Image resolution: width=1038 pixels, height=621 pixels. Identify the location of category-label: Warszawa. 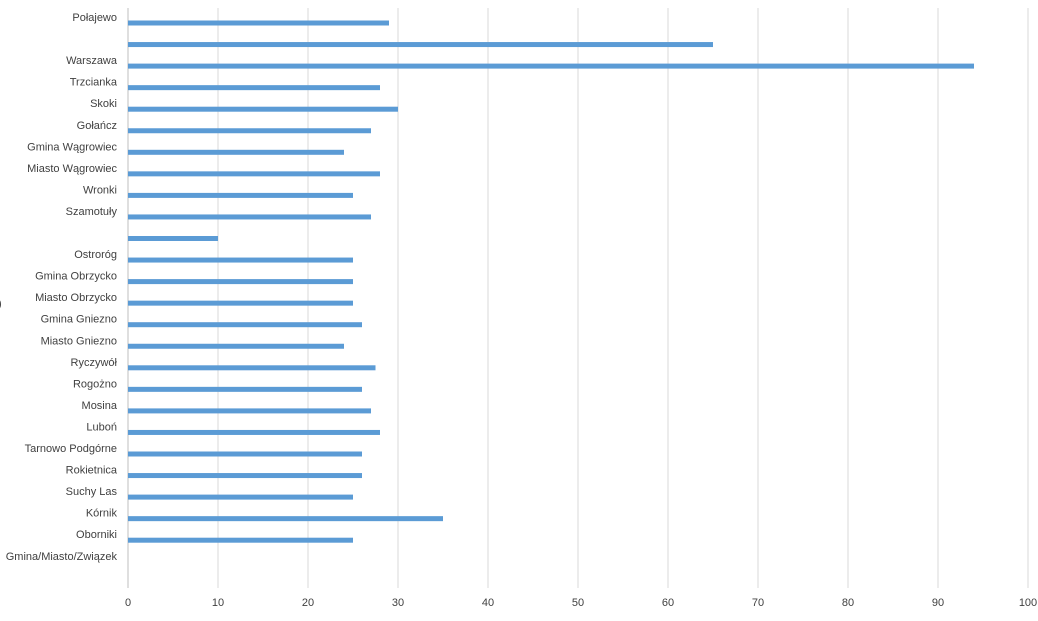
(92, 61).